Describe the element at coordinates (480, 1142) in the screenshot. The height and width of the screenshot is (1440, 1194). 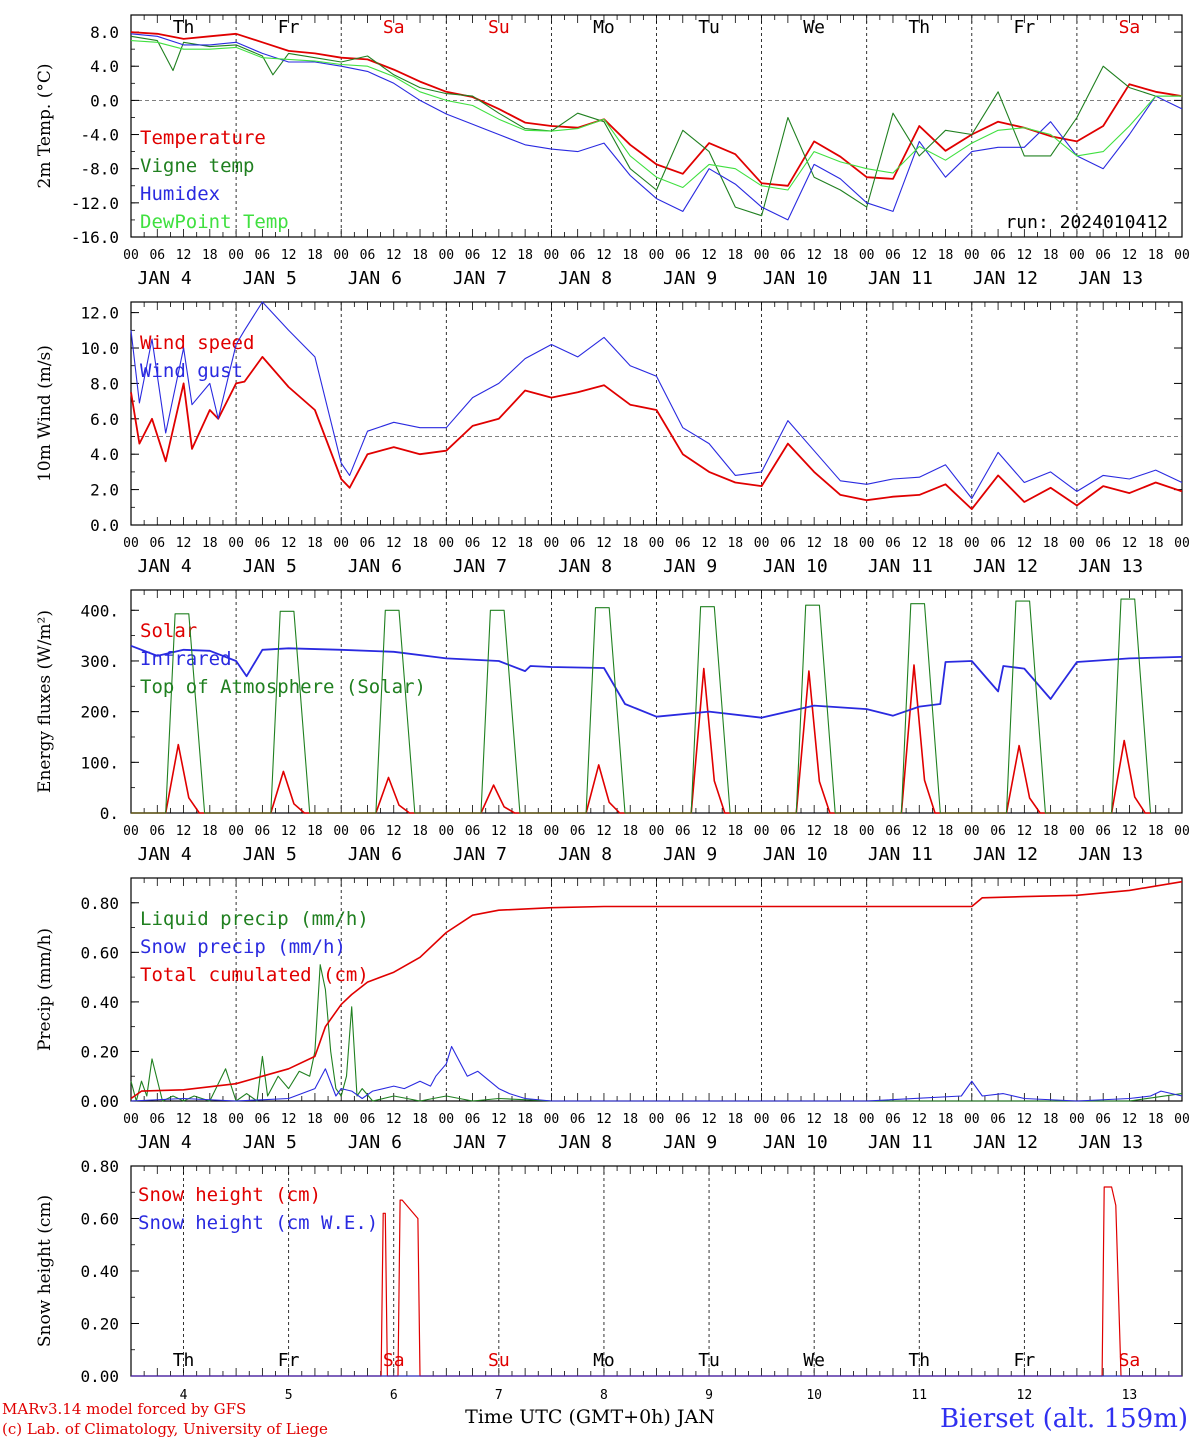
I see `day-label: JAN 7` at that location.